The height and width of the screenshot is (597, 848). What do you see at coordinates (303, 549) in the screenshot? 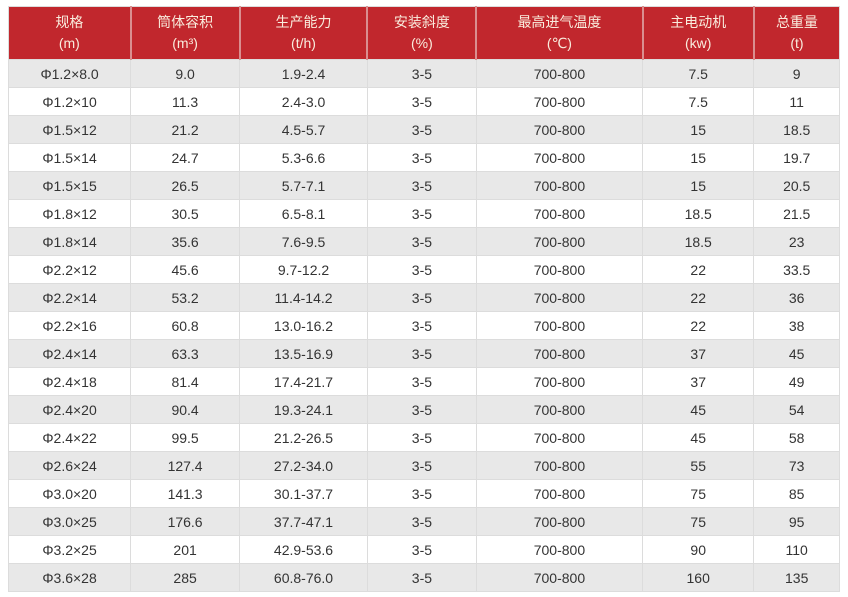
I see `table-cell: 42.9-53.6` at bounding box center [303, 549].